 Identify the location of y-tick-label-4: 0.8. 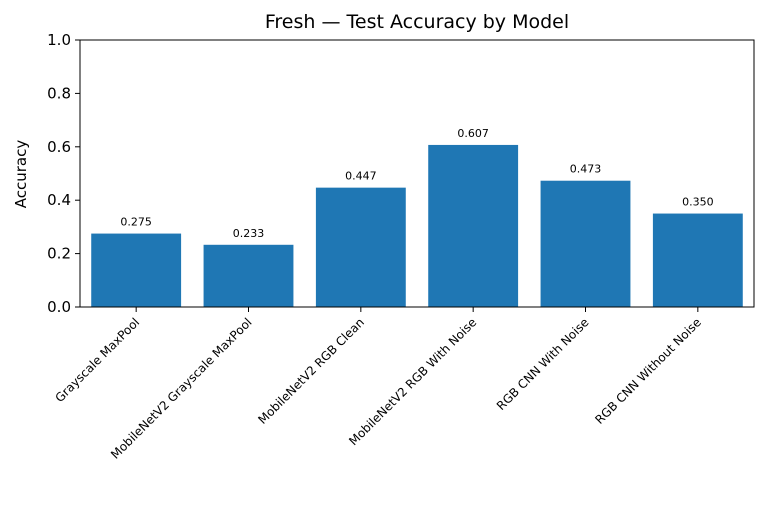
(59, 93).